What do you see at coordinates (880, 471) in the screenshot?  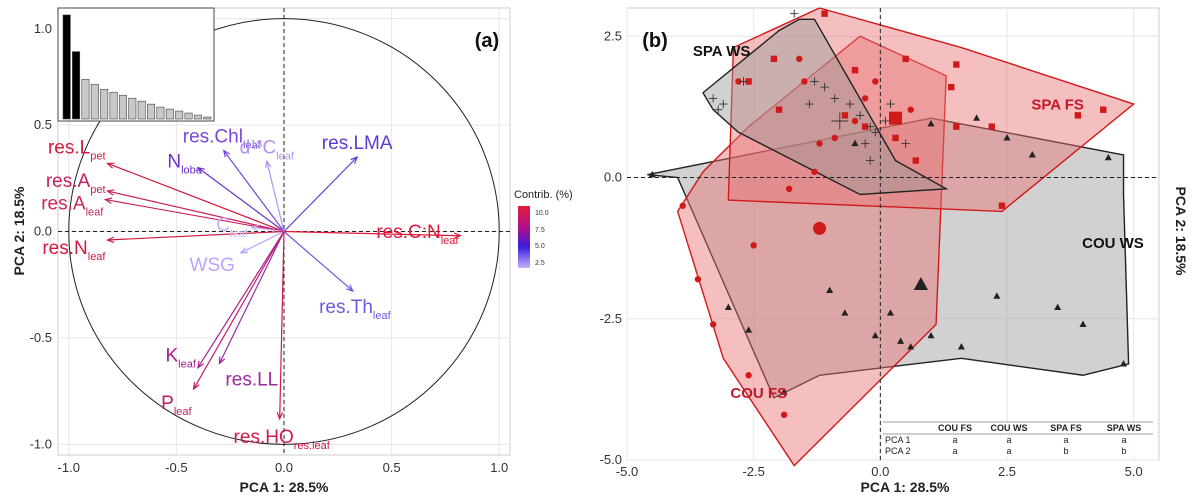 I see `x-tick-label: 0.0` at bounding box center [880, 471].